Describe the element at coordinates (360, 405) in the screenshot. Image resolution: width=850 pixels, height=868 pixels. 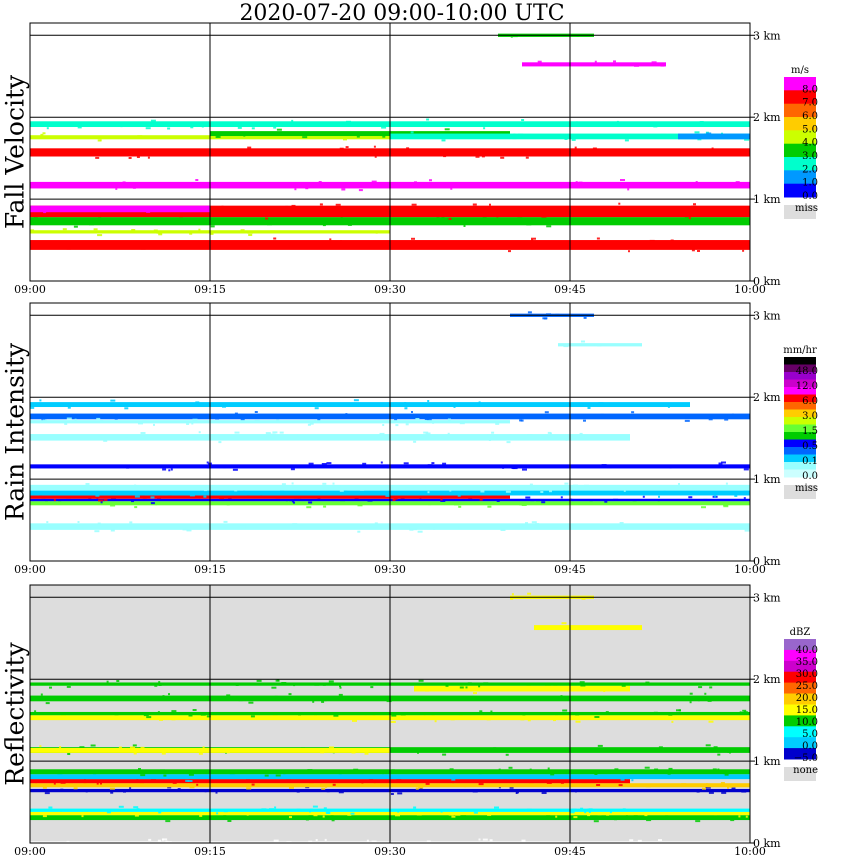
I see `rain-intensity-layer` at that location.